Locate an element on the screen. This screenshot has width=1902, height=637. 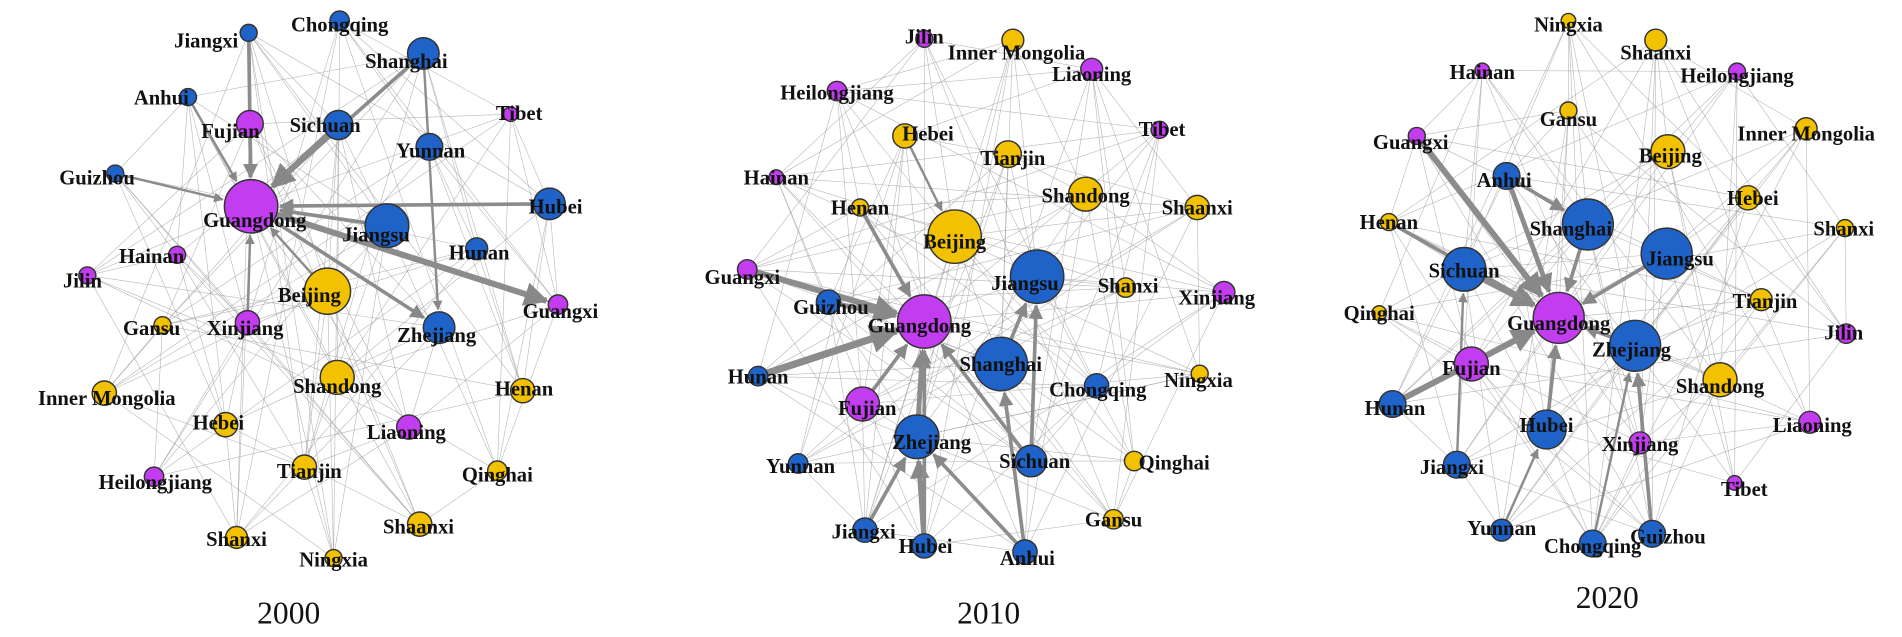
node-label: Gansu is located at coordinates (151, 329).